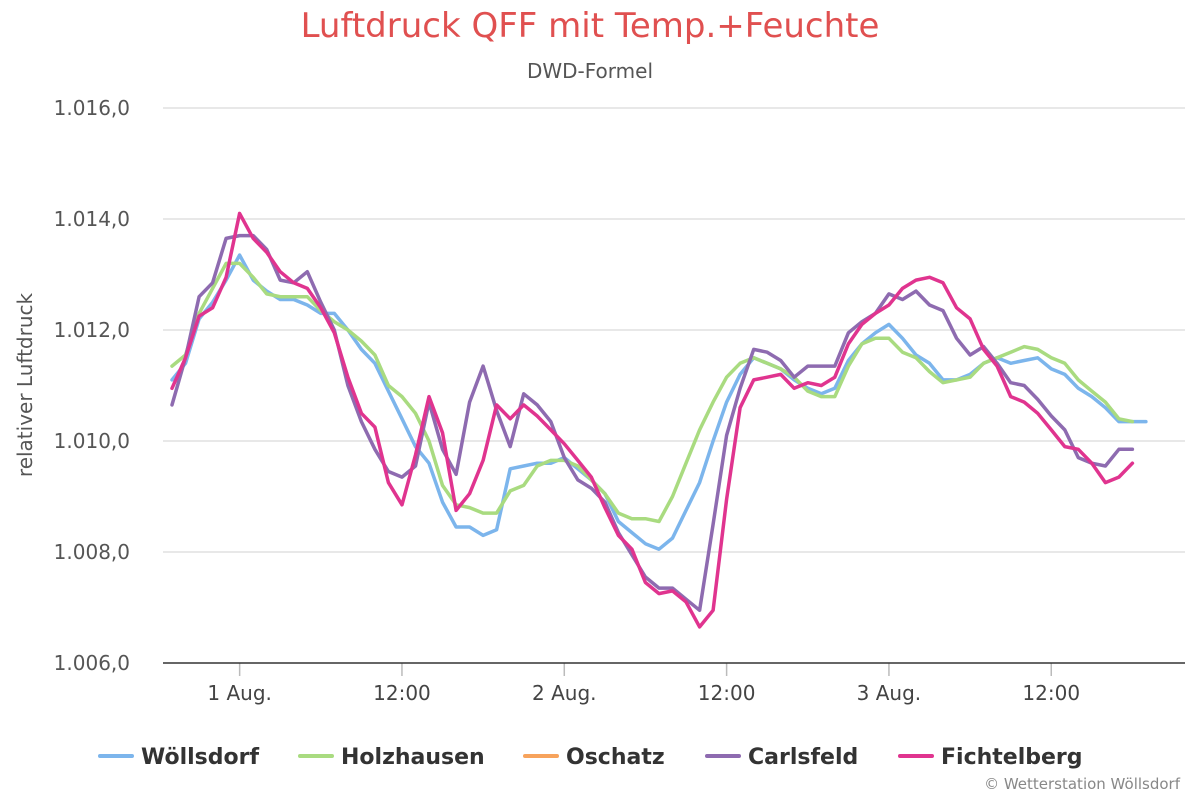  What do you see at coordinates (239, 693) in the screenshot?
I see `x-tick-label: 1 Aug.` at bounding box center [239, 693].